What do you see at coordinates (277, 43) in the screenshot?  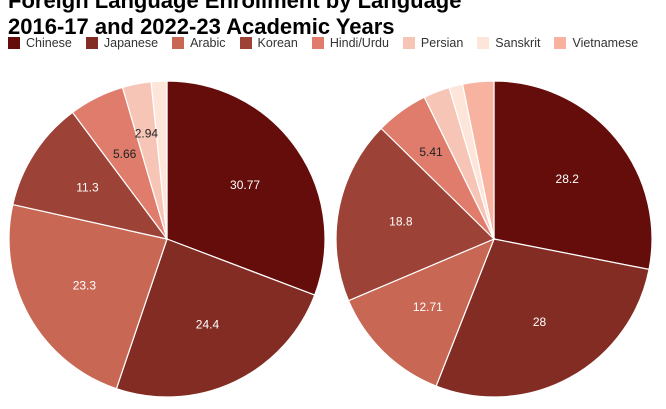 I see `legend-label: Korean` at bounding box center [277, 43].